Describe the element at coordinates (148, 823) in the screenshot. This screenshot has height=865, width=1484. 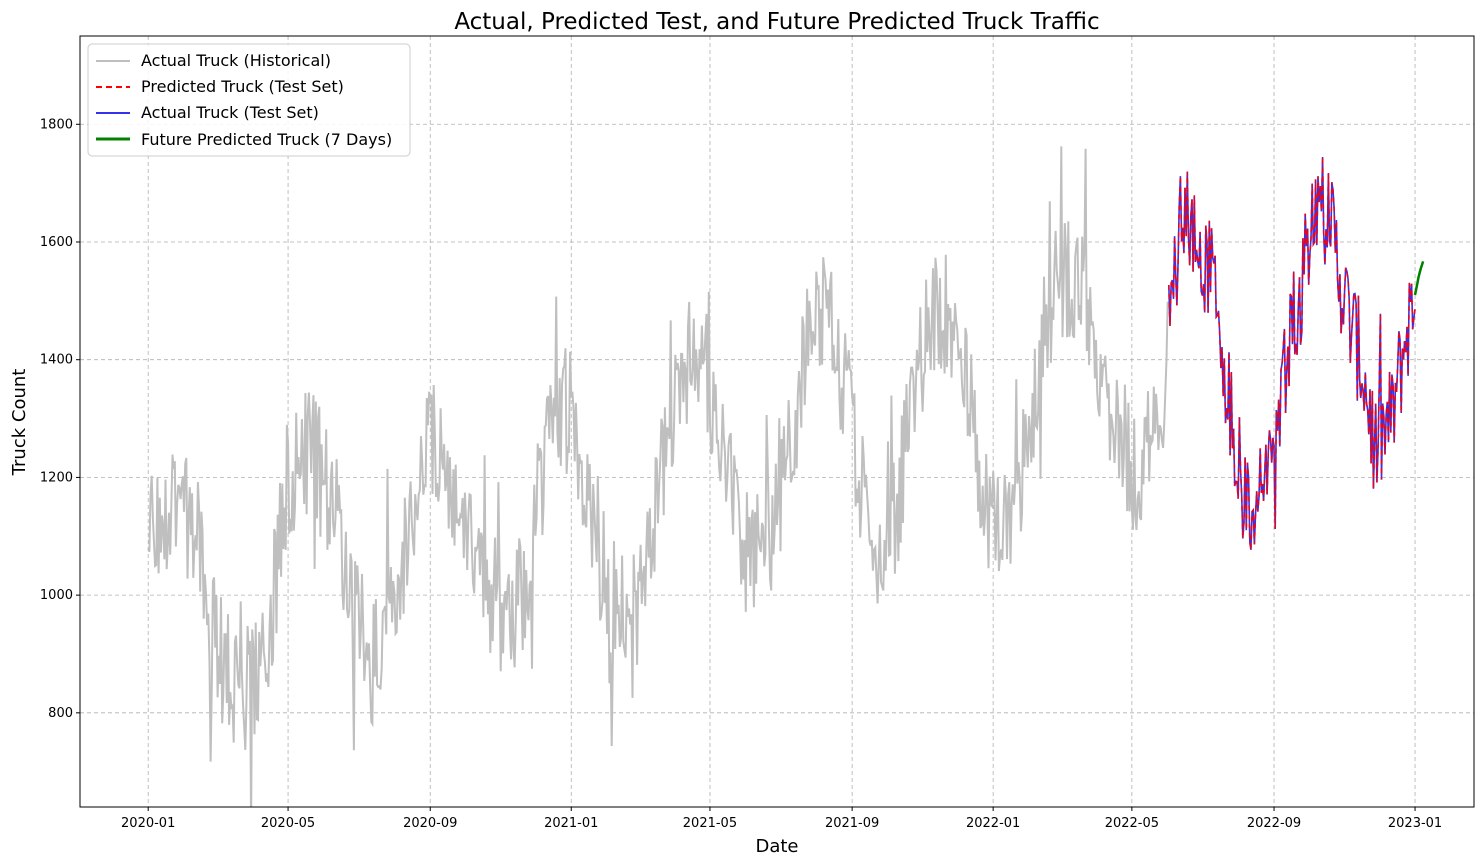
I see `x-tick-label: 2020-01` at that location.